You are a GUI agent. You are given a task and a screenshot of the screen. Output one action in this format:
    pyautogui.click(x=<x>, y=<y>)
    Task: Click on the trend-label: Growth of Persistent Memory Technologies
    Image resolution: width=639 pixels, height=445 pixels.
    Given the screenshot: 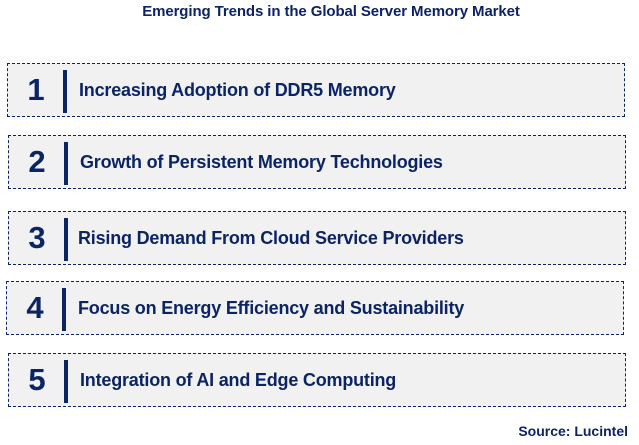 What is the action you would take?
    pyautogui.click(x=261, y=161)
    